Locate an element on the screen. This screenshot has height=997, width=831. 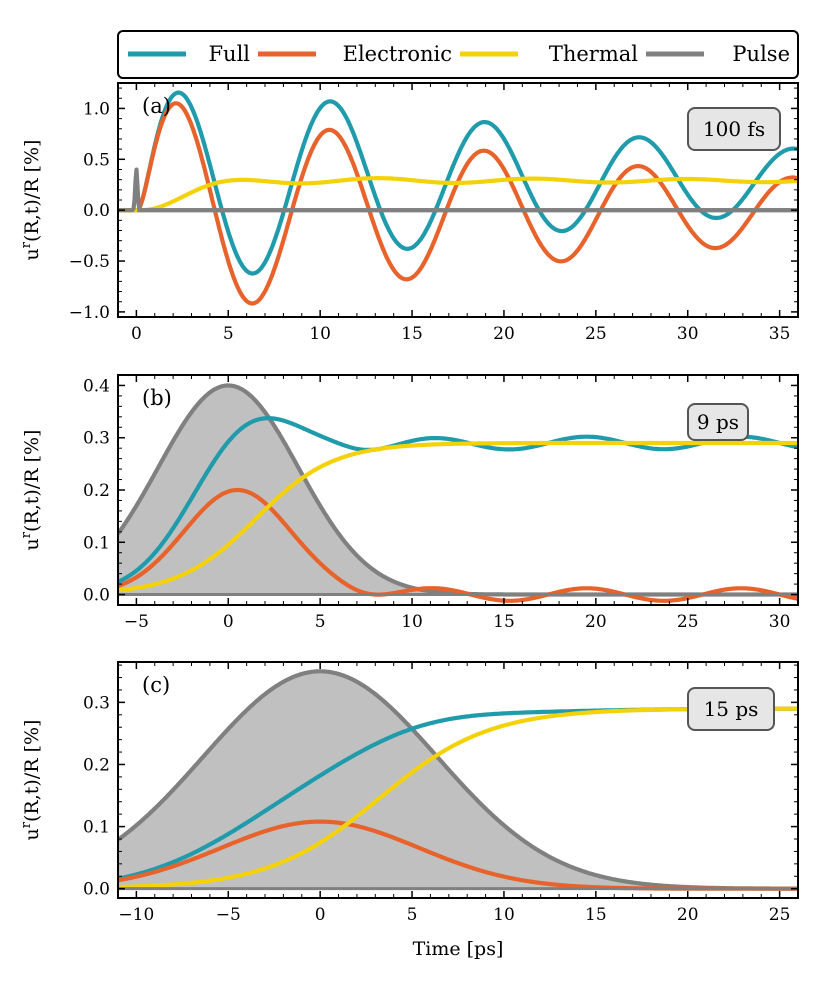
pulse-duration-label: 15 ps is located at coordinates (731, 709).